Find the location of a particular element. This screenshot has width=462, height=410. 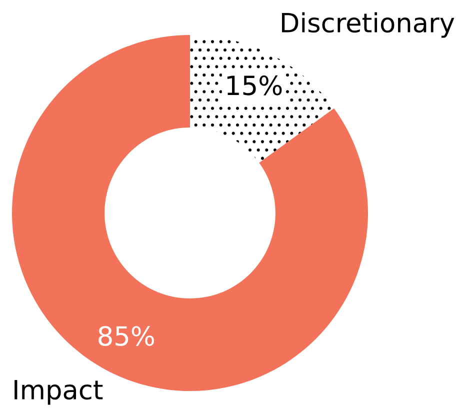

data-label: 15% is located at coordinates (254, 85).